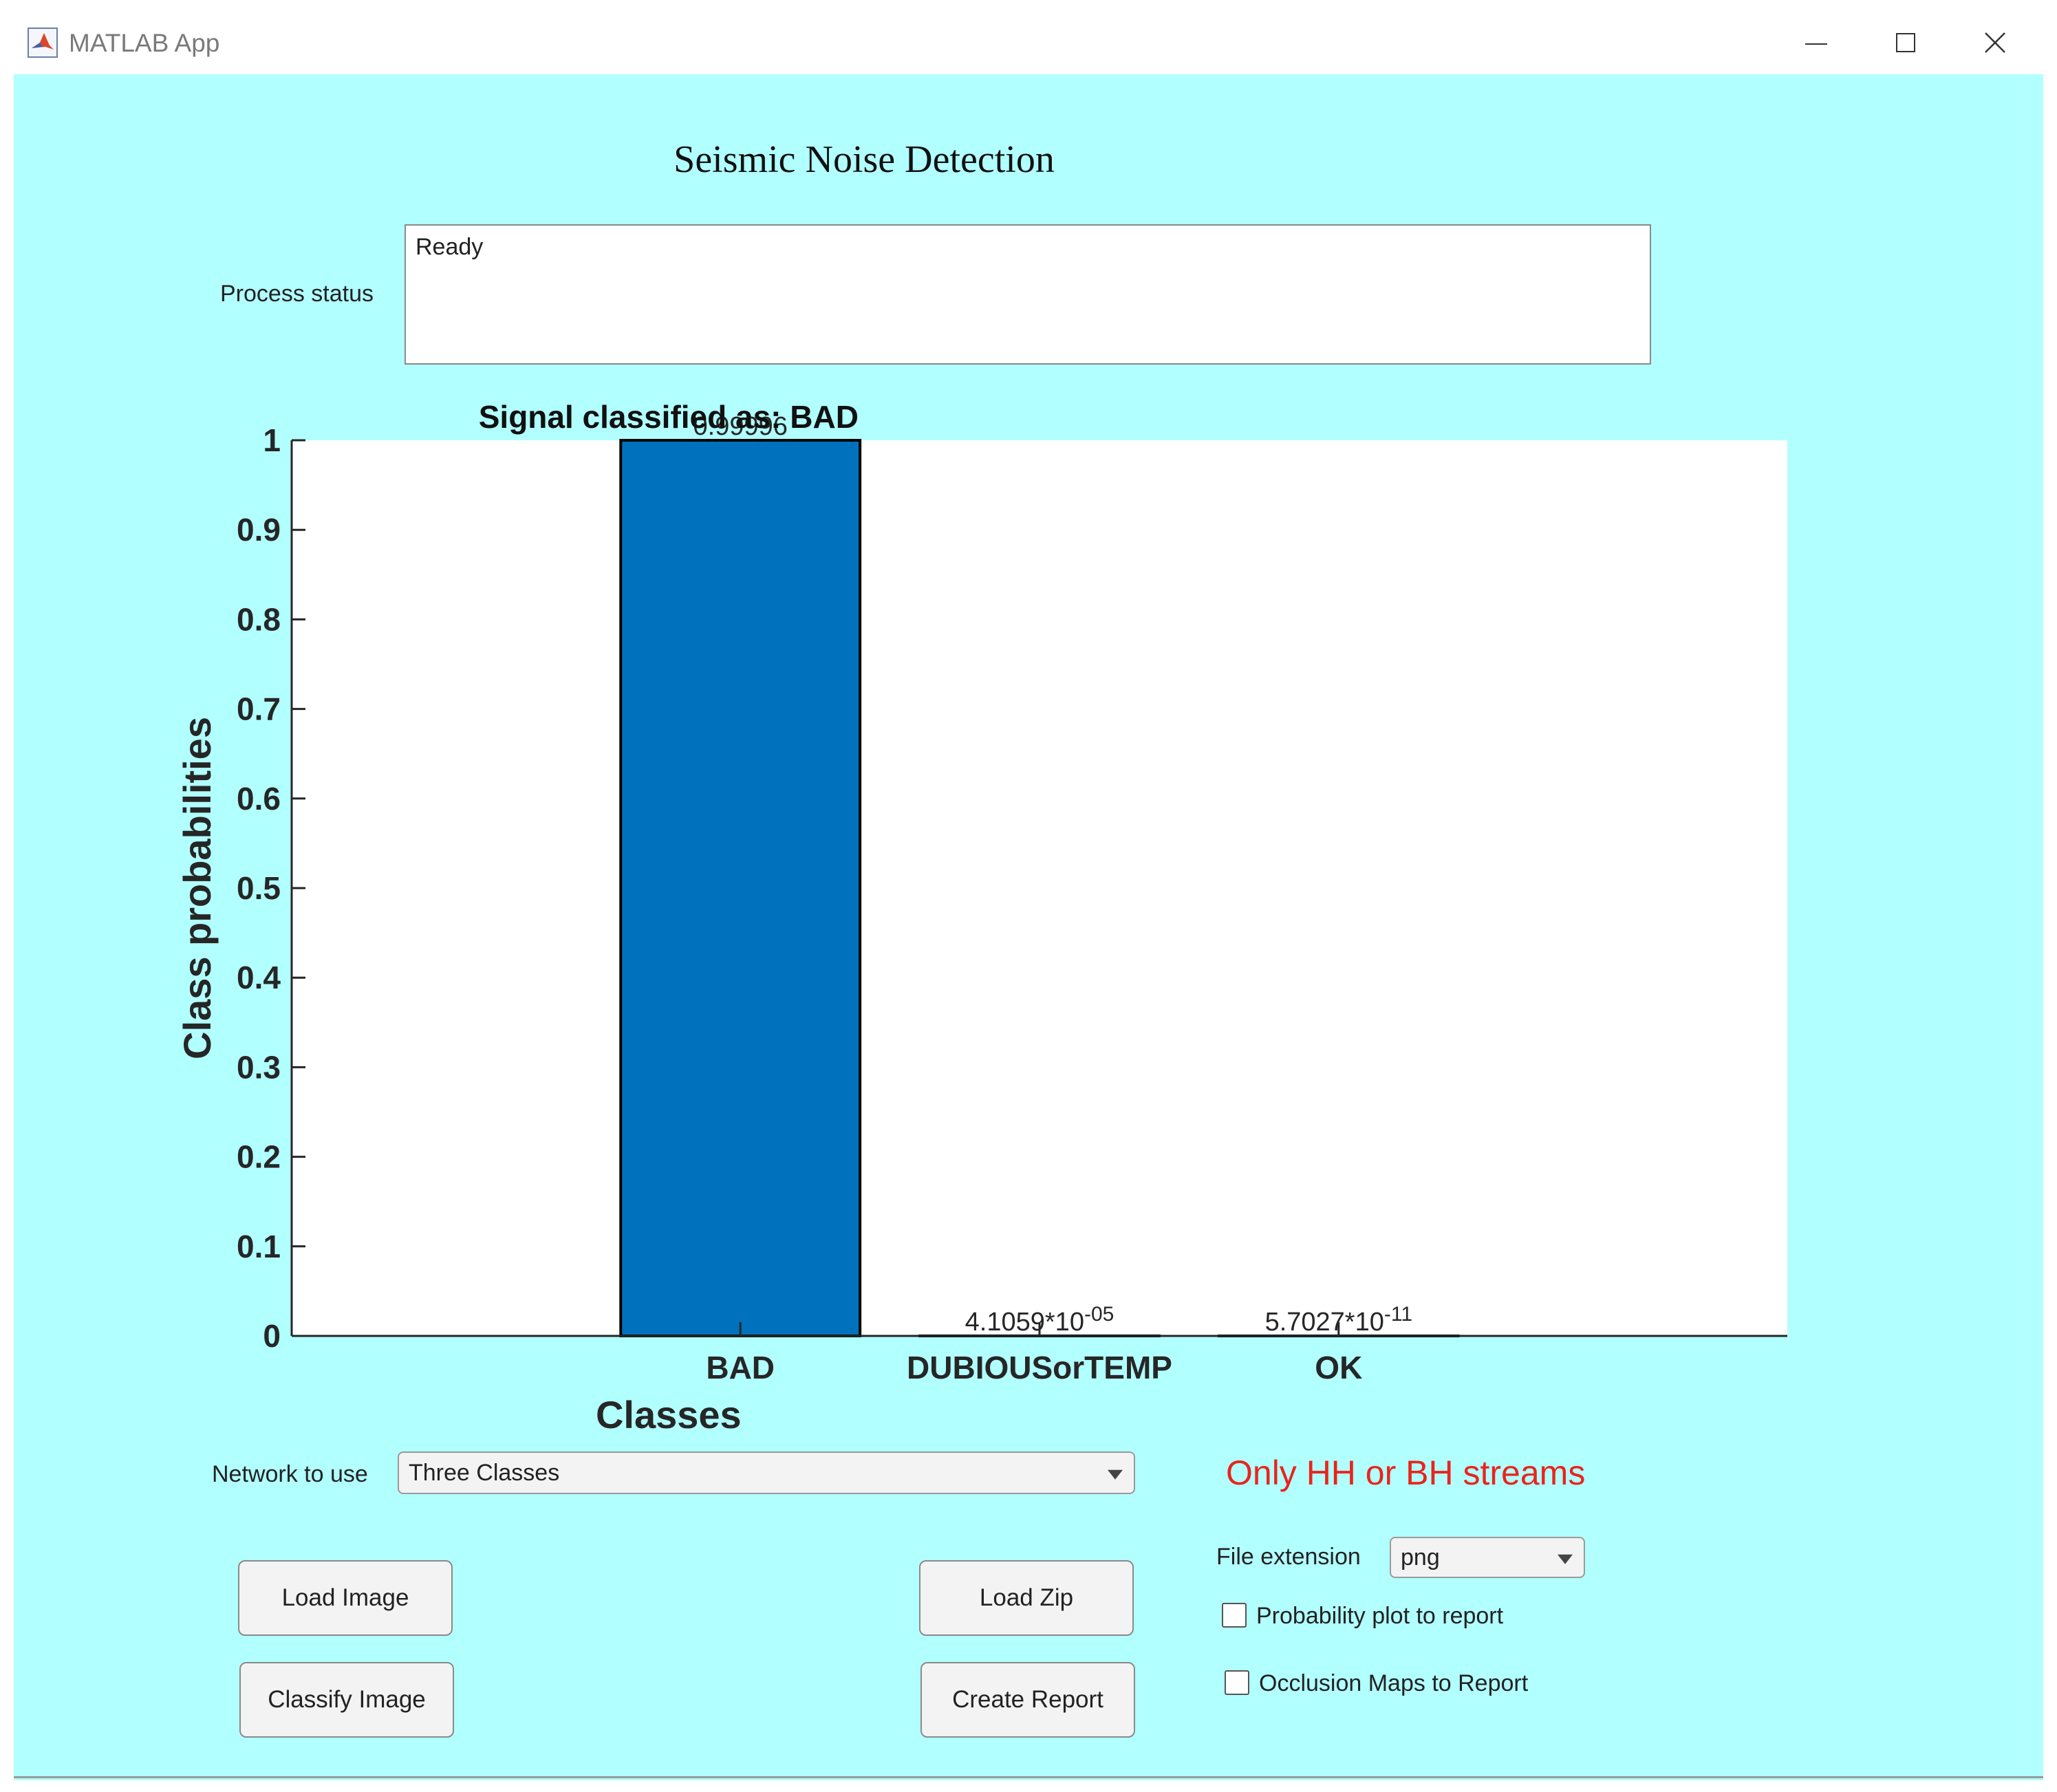 The image size is (2057, 1792). What do you see at coordinates (259, 1247) in the screenshot?
I see `y-tick-label: 0.1` at bounding box center [259, 1247].